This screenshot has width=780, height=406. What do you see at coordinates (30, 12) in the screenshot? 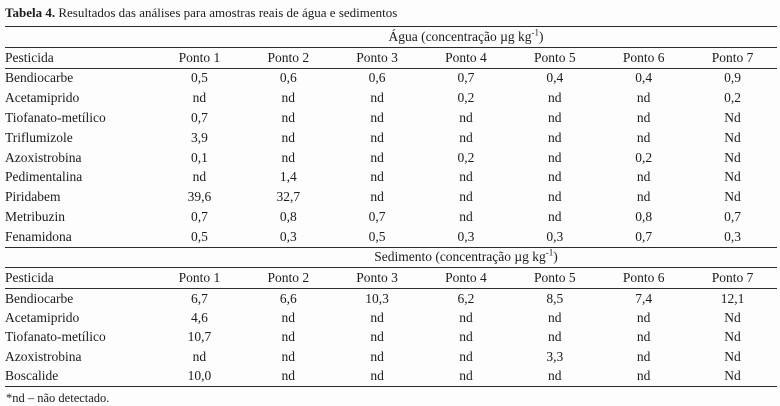
I see `table-caption-label: Tabela 4.` at bounding box center [30, 12].